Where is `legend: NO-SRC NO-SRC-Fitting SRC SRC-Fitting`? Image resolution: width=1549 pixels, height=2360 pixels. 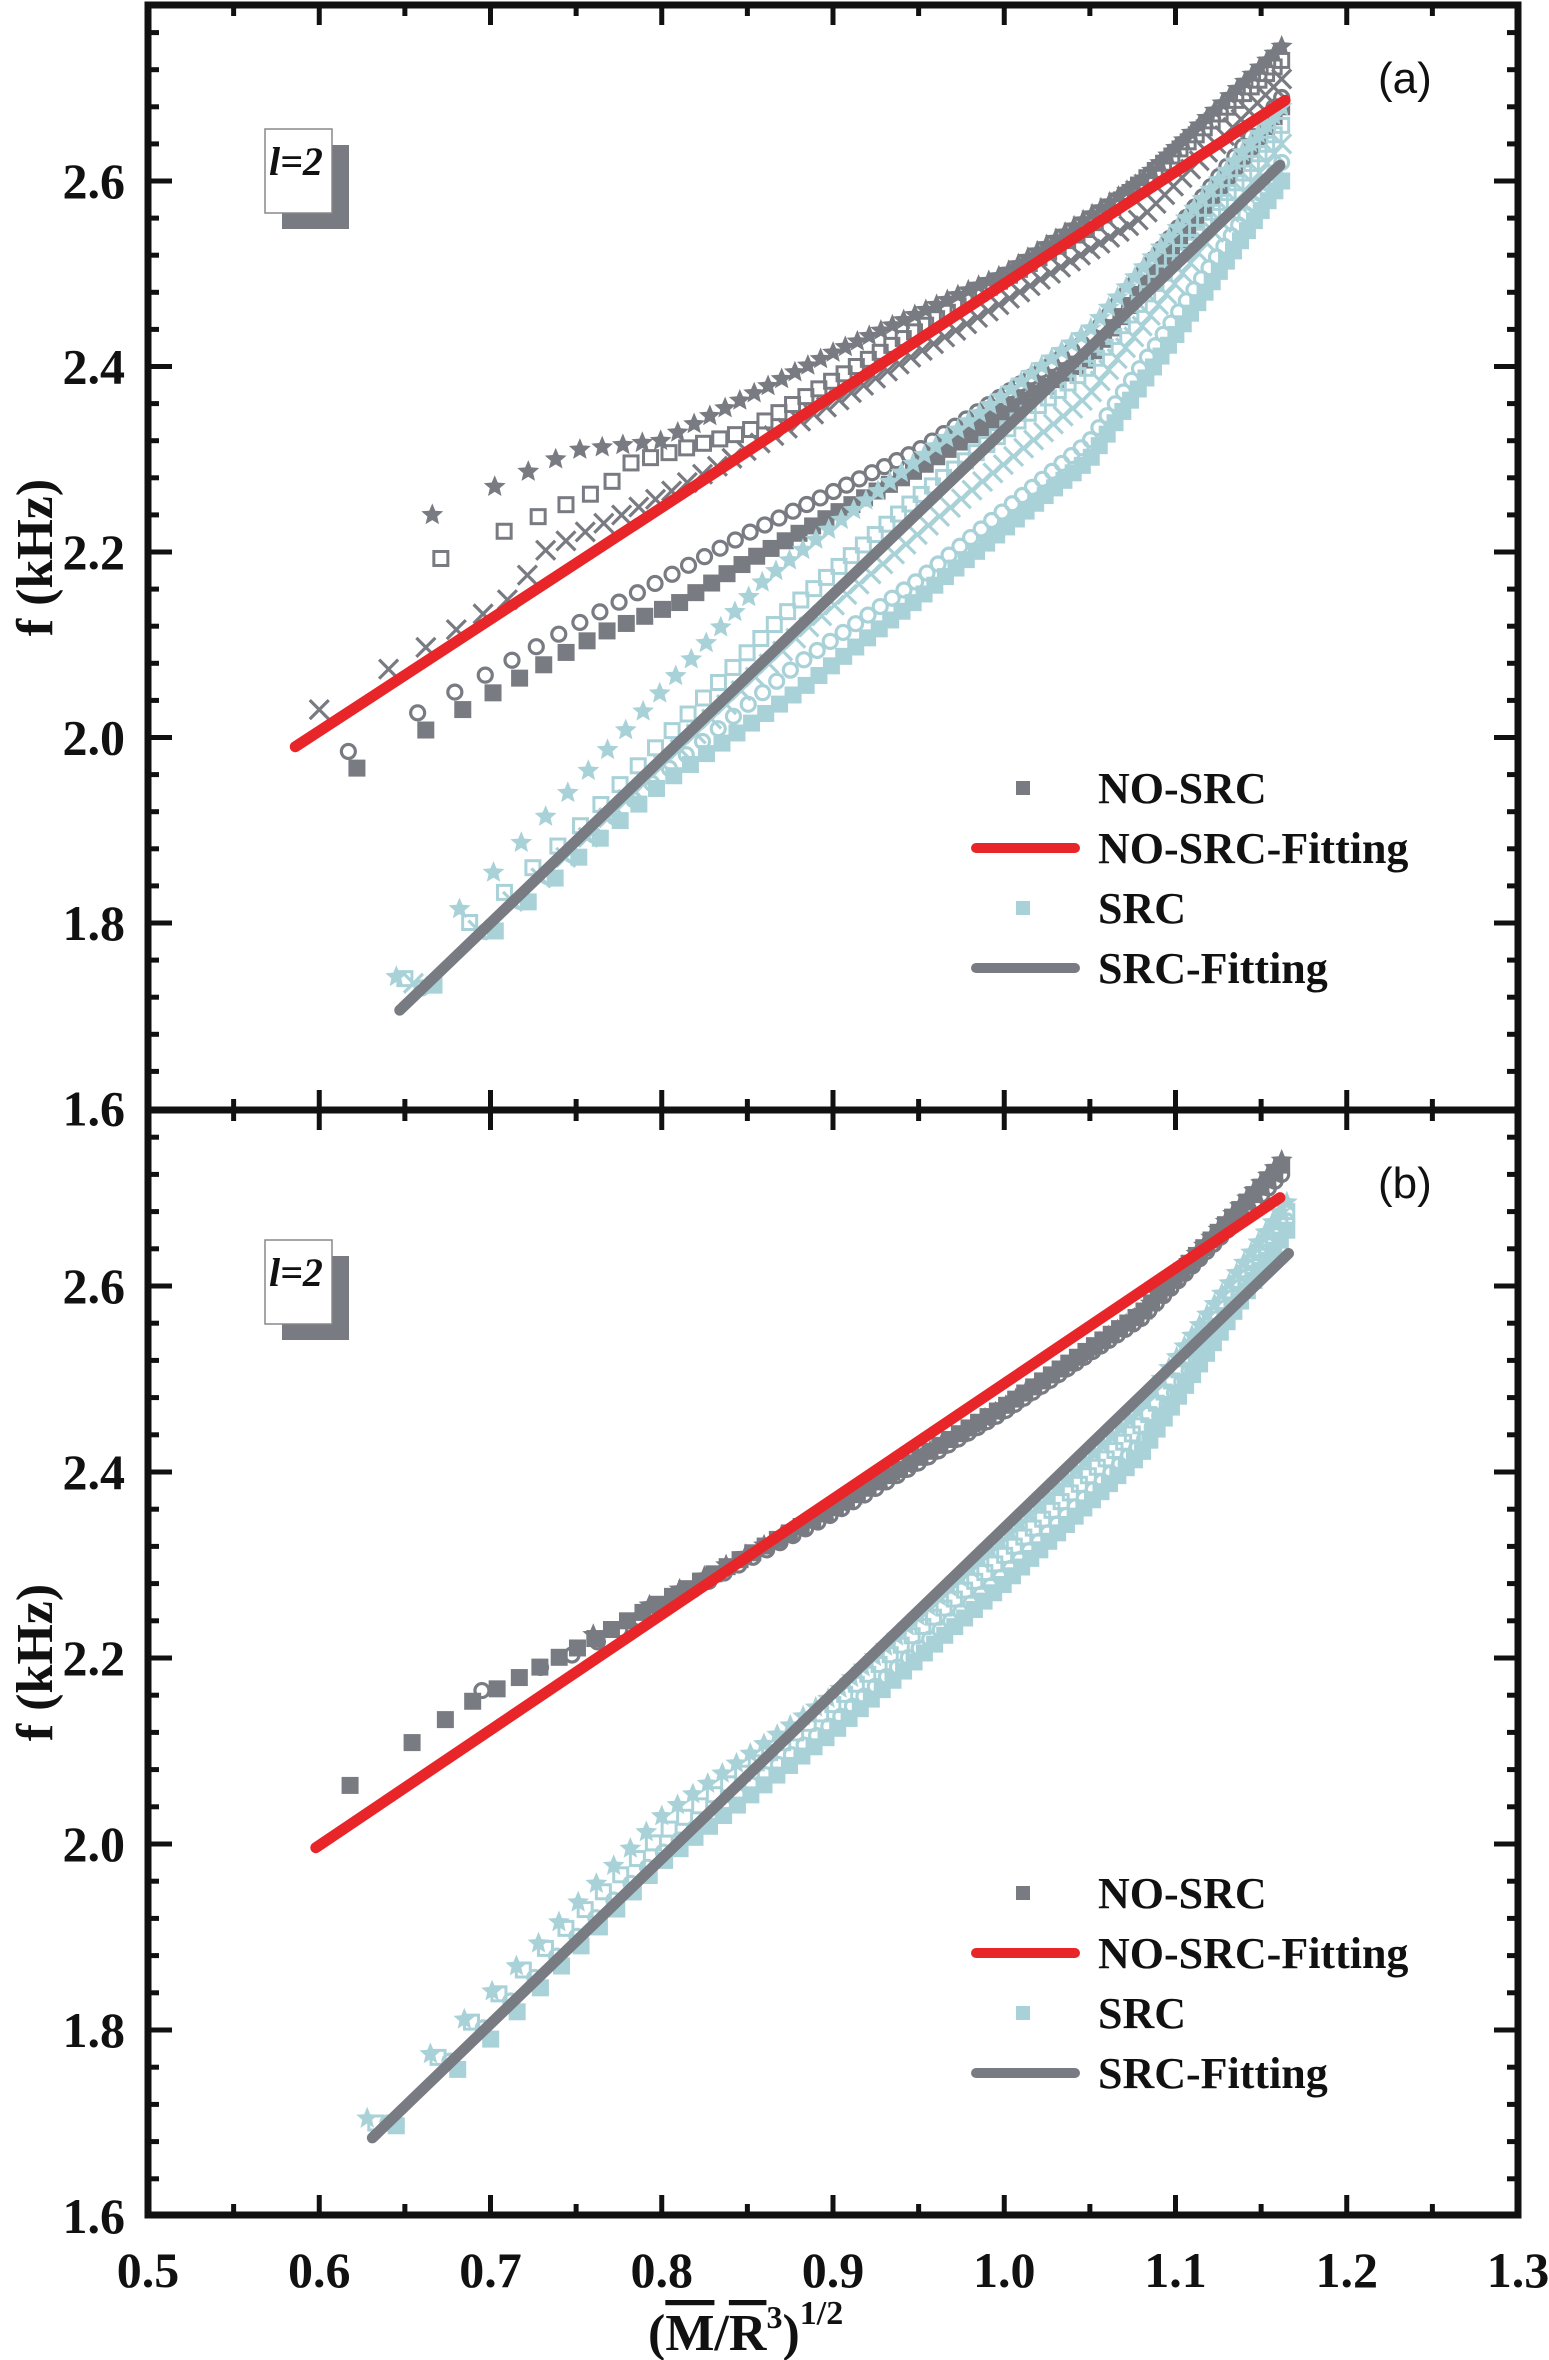
legend: NO-SRC NO-SRC-Fitting SRC SRC-Fitting is located at coordinates (1189, 1983).